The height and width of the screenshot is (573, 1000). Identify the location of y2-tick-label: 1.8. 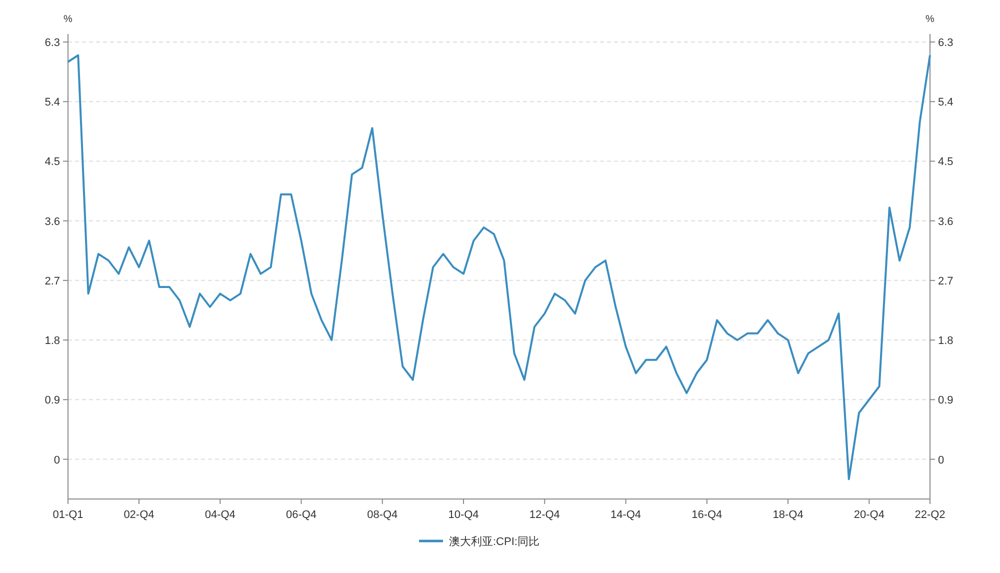
(946, 341).